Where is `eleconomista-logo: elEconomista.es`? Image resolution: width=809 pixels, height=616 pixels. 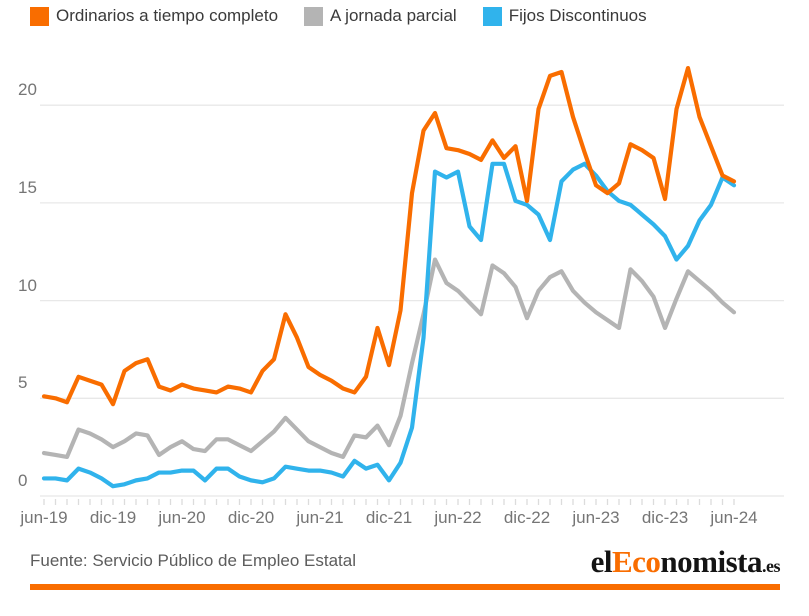
eleconomista-logo: elEconomista.es is located at coordinates (685, 562).